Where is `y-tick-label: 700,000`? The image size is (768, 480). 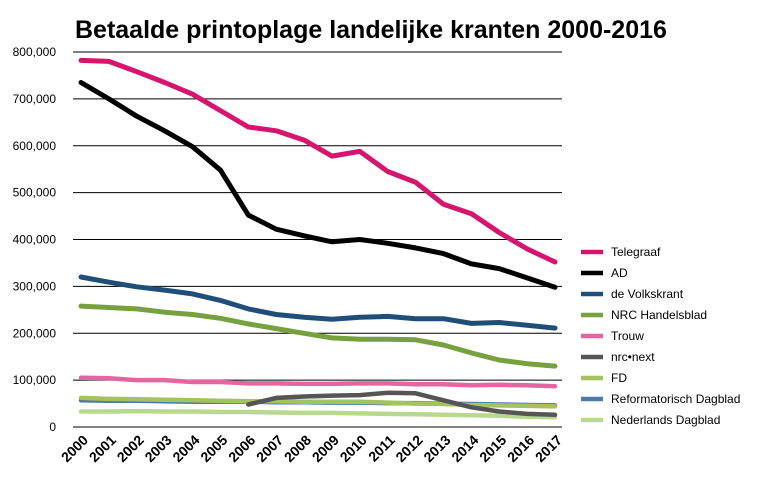 y-tick-label: 700,000 is located at coordinates (35, 99).